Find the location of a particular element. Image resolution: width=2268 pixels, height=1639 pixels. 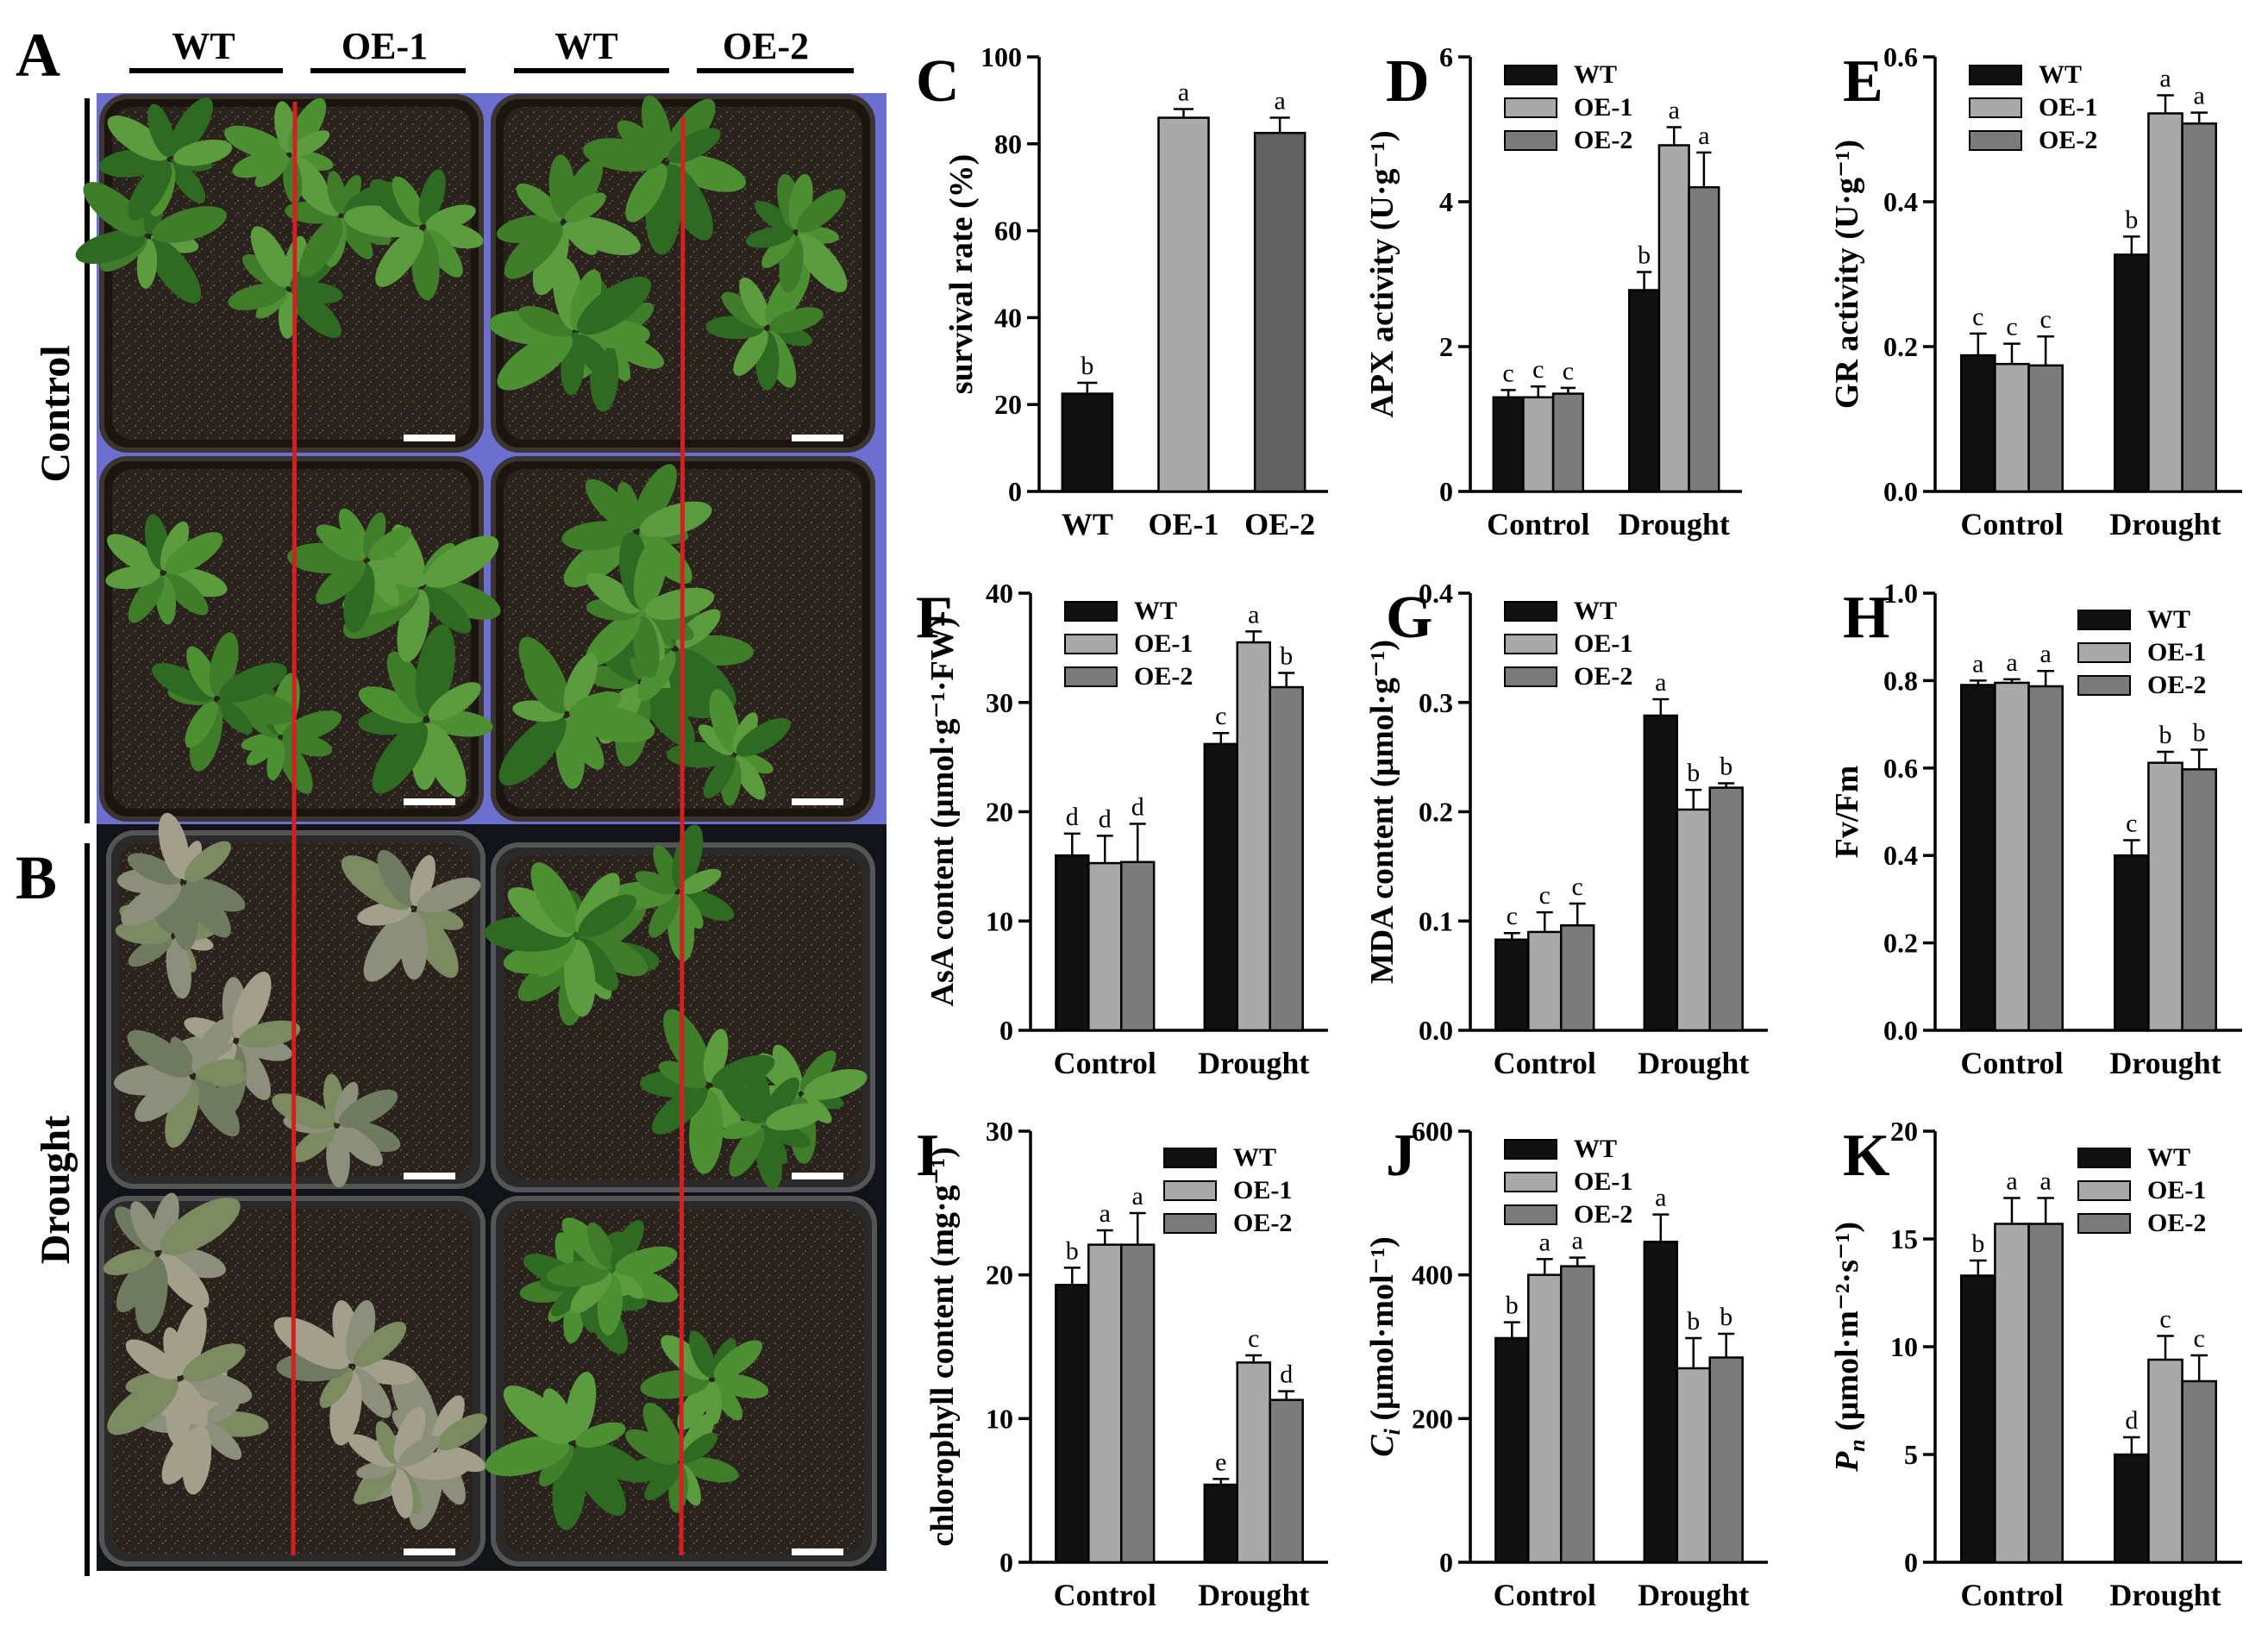

significance-letter-c: a is located at coordinates (1183, 92).